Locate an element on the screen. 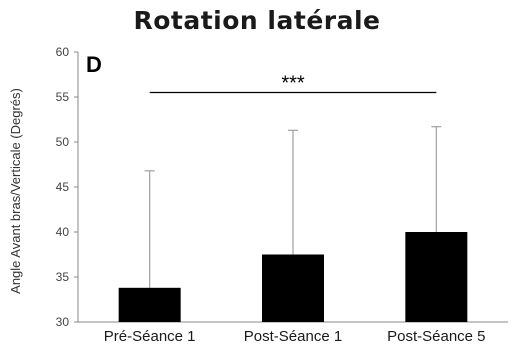 Image resolution: width=514 pixels, height=344 pixels. y-tick-label: 40 is located at coordinates (63, 232).